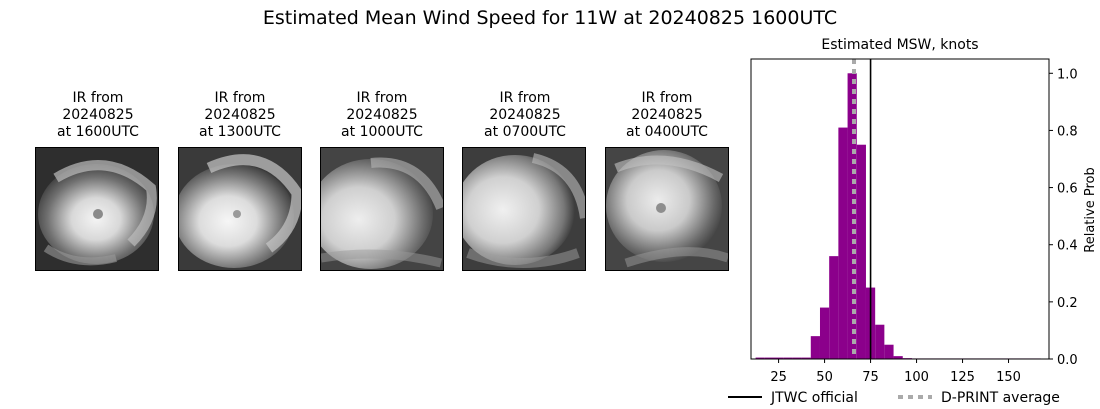 The image size is (1100, 409). I want to click on y-tick-label: 0.4, so click(1067, 246).